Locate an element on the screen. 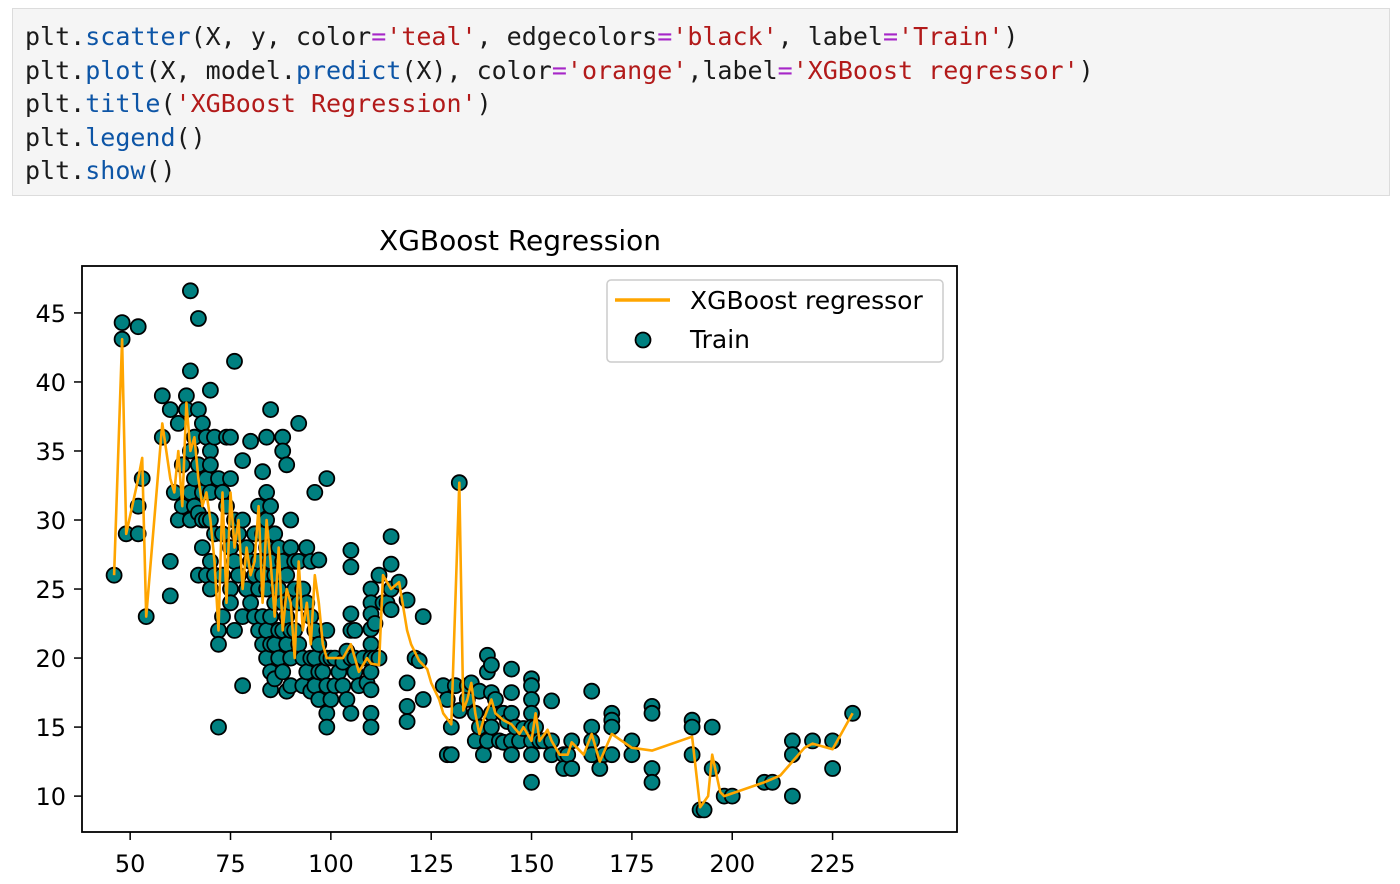 This screenshot has height=884, width=1400. code-token: (X, model. is located at coordinates (220, 70).